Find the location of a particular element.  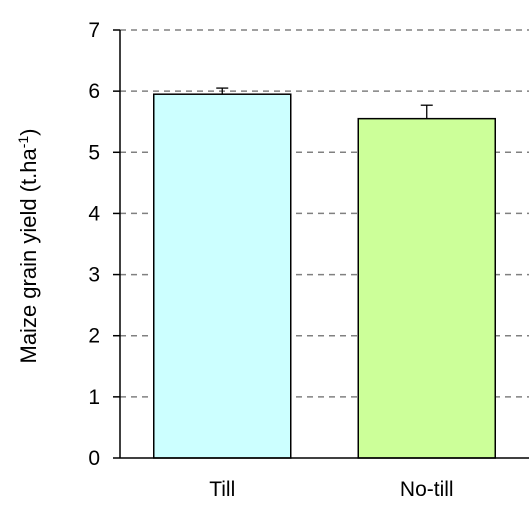

y-tick-label-1: 1 is located at coordinates (94, 397).